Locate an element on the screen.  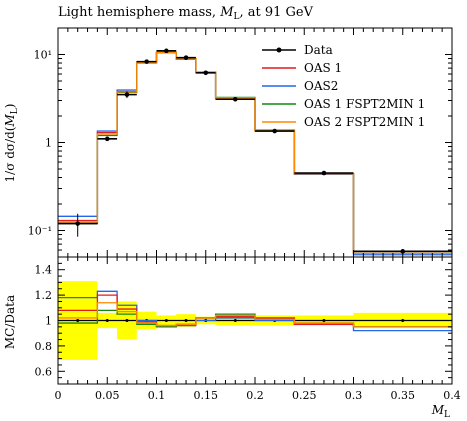
x-tick-label: 0.2 is located at coordinates (255, 395).